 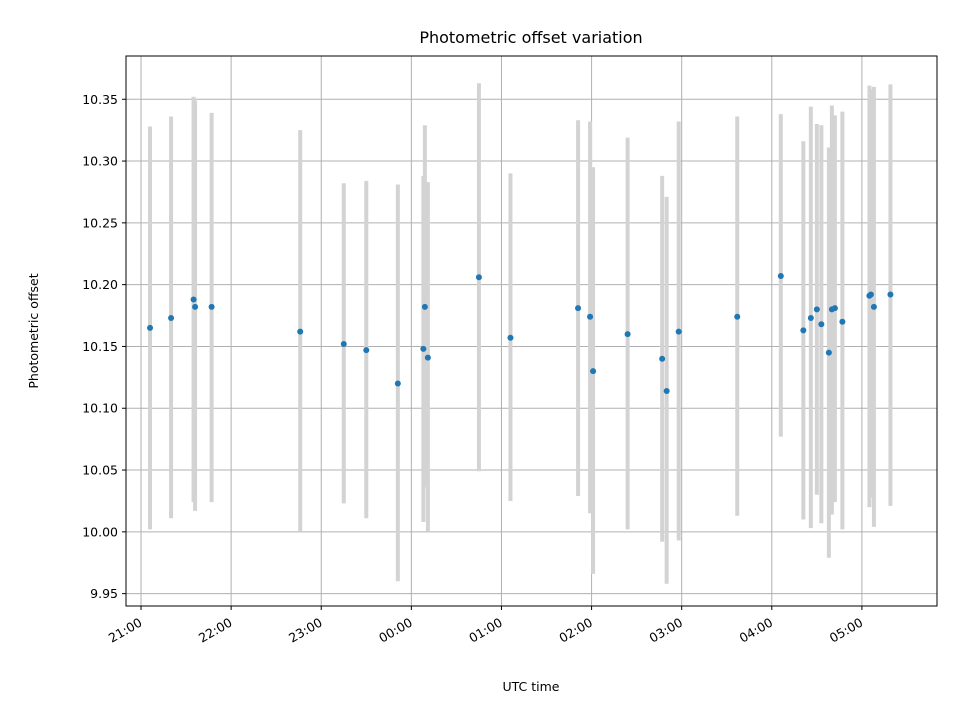 I want to click on y-tick-label: 10.05, so click(x=100, y=470).